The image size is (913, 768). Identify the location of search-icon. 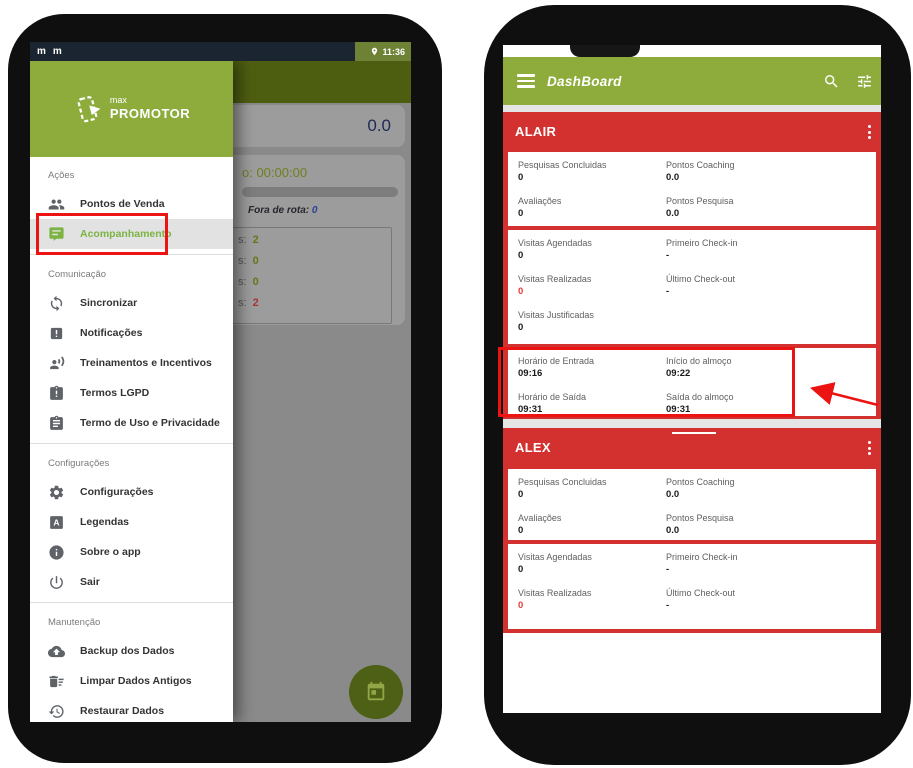
(831, 81).